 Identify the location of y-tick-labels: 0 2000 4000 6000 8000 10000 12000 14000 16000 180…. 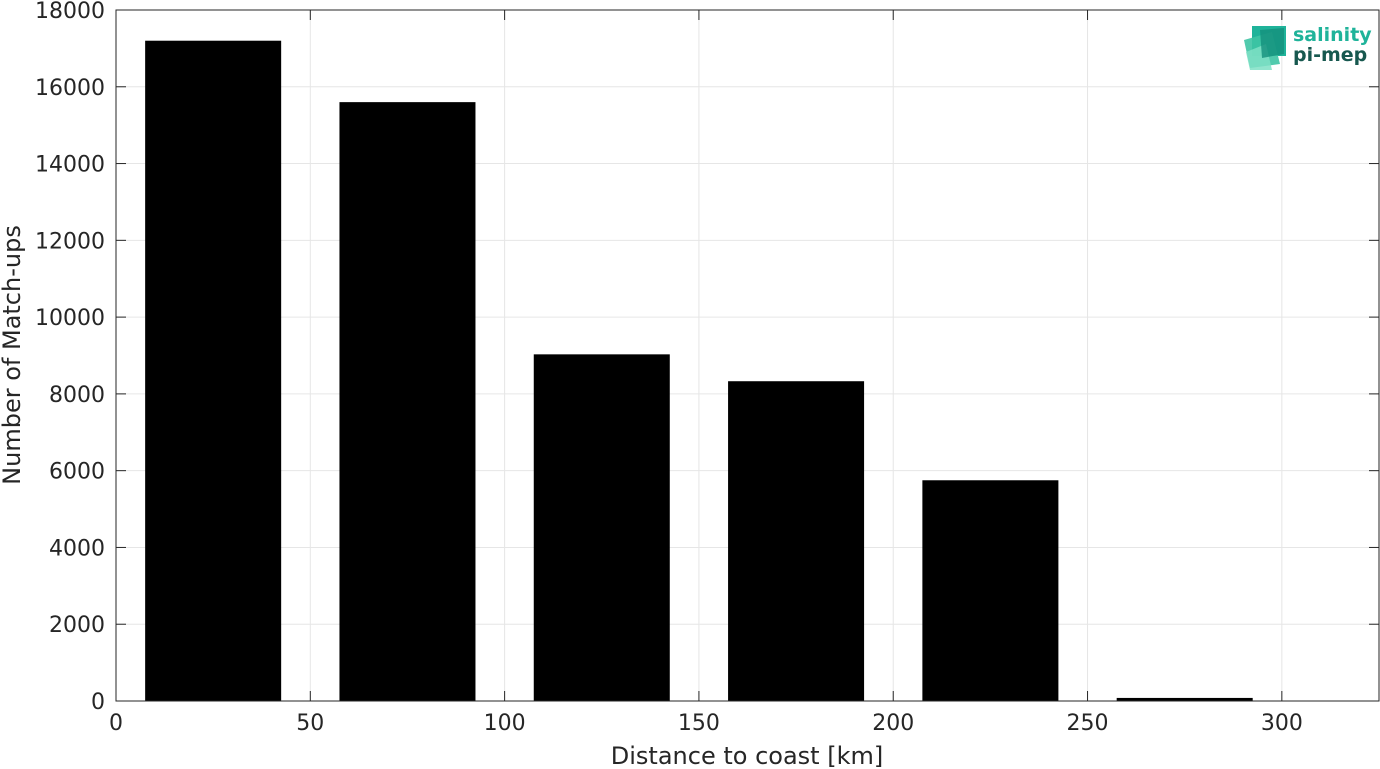
(70, 357).